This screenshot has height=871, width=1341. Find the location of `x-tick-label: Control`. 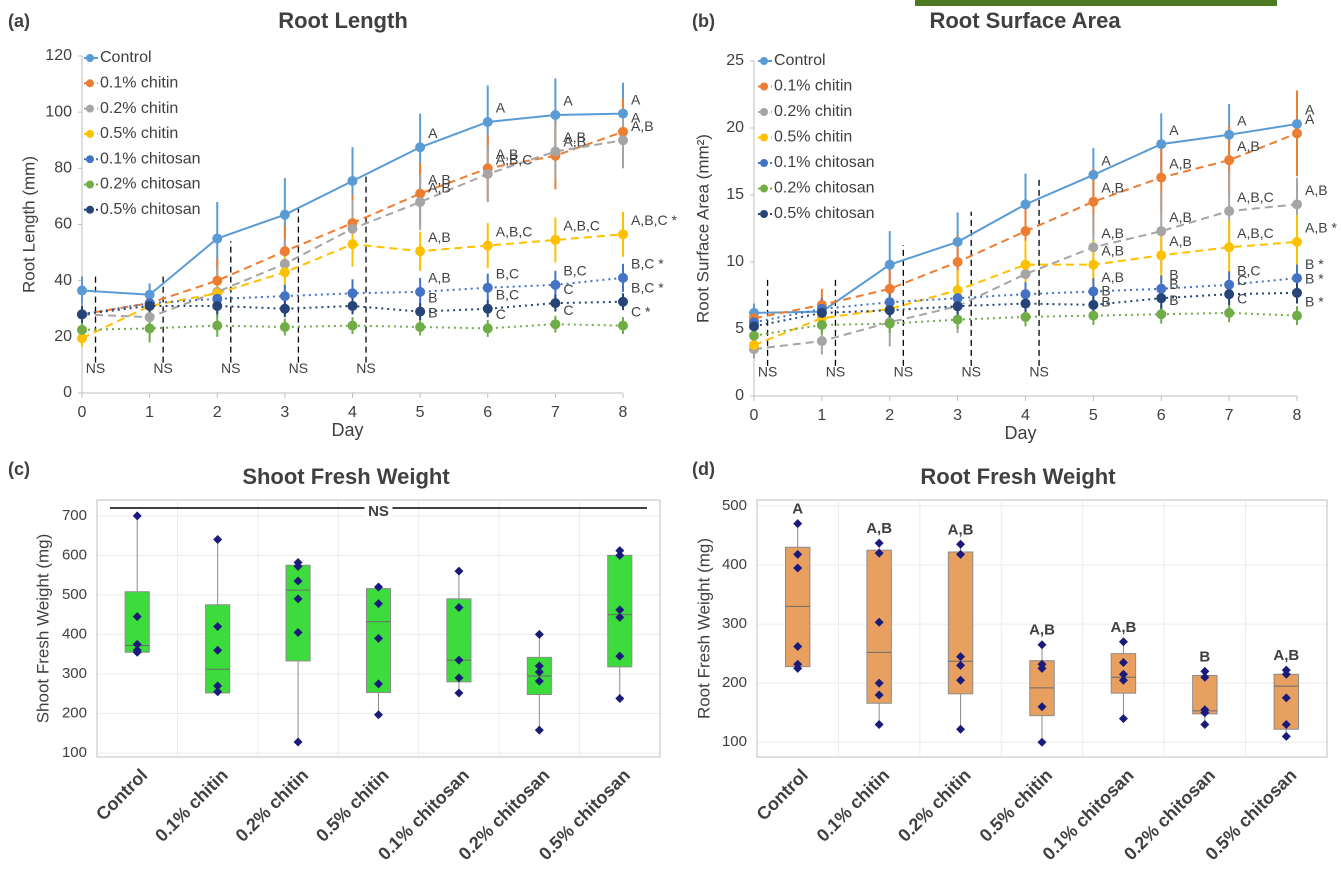

x-tick-label: Control is located at coordinates (782, 794).